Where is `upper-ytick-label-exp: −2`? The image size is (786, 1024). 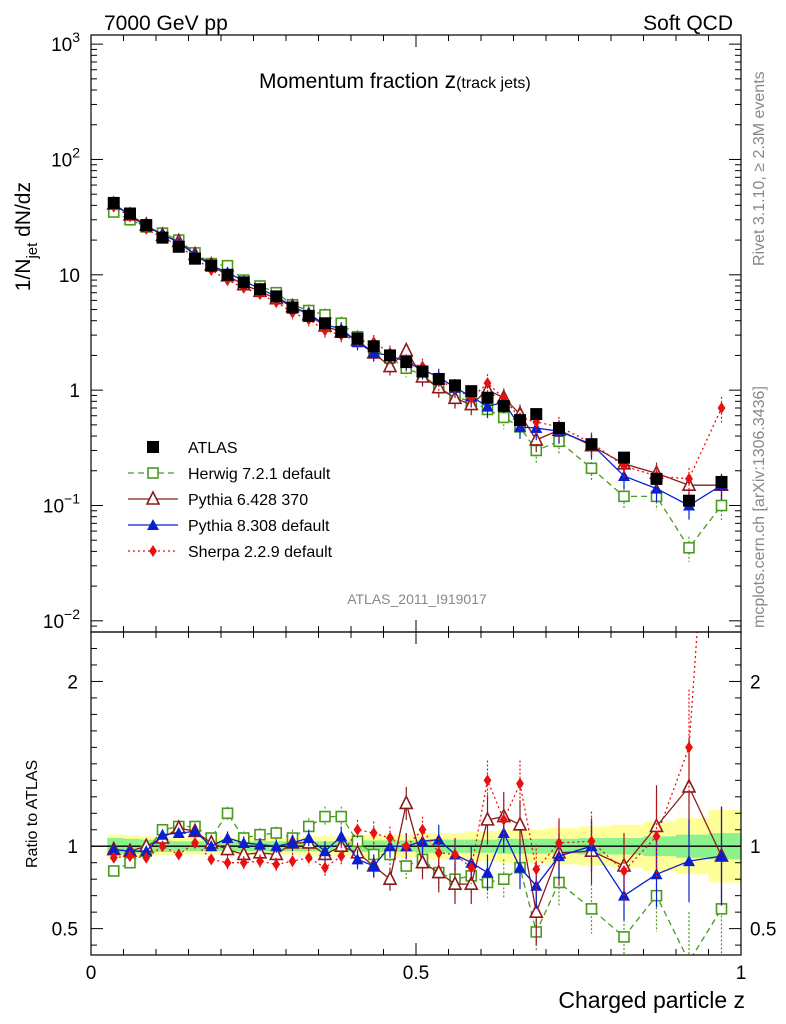 upper-ytick-label-exp: −2 is located at coordinates (72, 614).